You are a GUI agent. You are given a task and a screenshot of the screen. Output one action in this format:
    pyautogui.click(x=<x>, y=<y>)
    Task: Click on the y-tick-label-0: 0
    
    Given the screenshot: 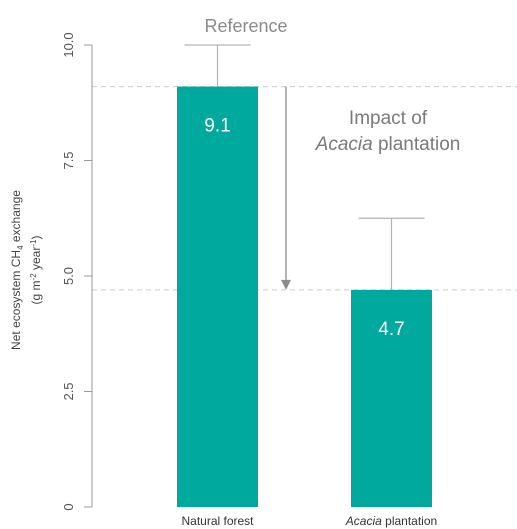 What is the action you would take?
    pyautogui.click(x=68, y=506)
    